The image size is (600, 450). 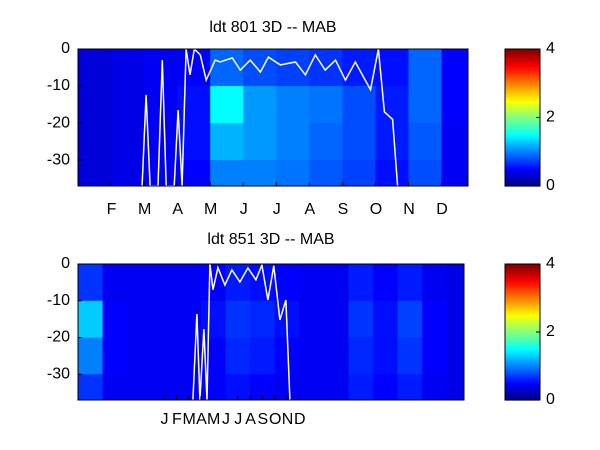 What do you see at coordinates (58, 159) in the screenshot?
I see `y-tick-label: -30` at bounding box center [58, 159].